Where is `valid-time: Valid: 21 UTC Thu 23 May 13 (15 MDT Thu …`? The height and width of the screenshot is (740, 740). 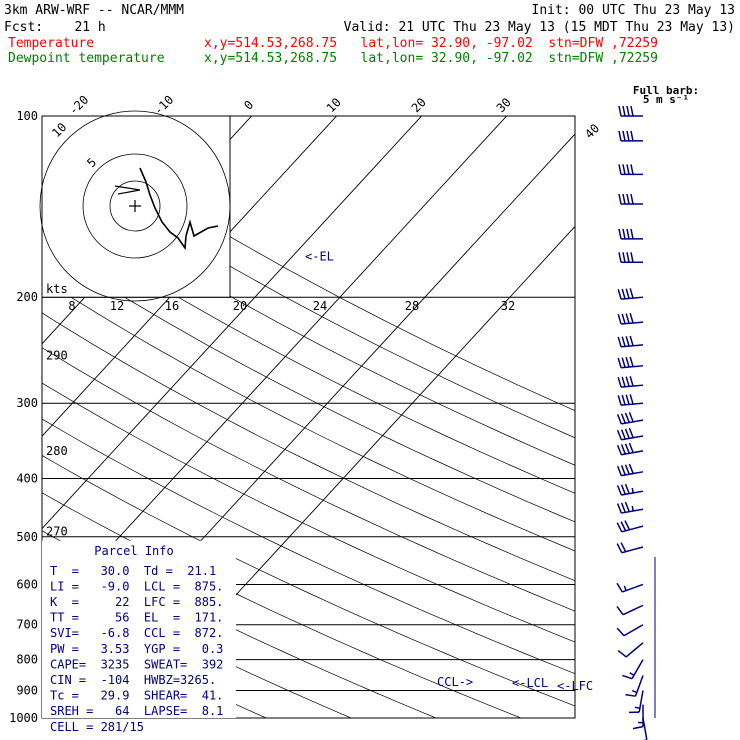
valid-time: Valid: 21 UTC Thu 23 May 13 (15 MDT Thu … is located at coordinates (539, 27).